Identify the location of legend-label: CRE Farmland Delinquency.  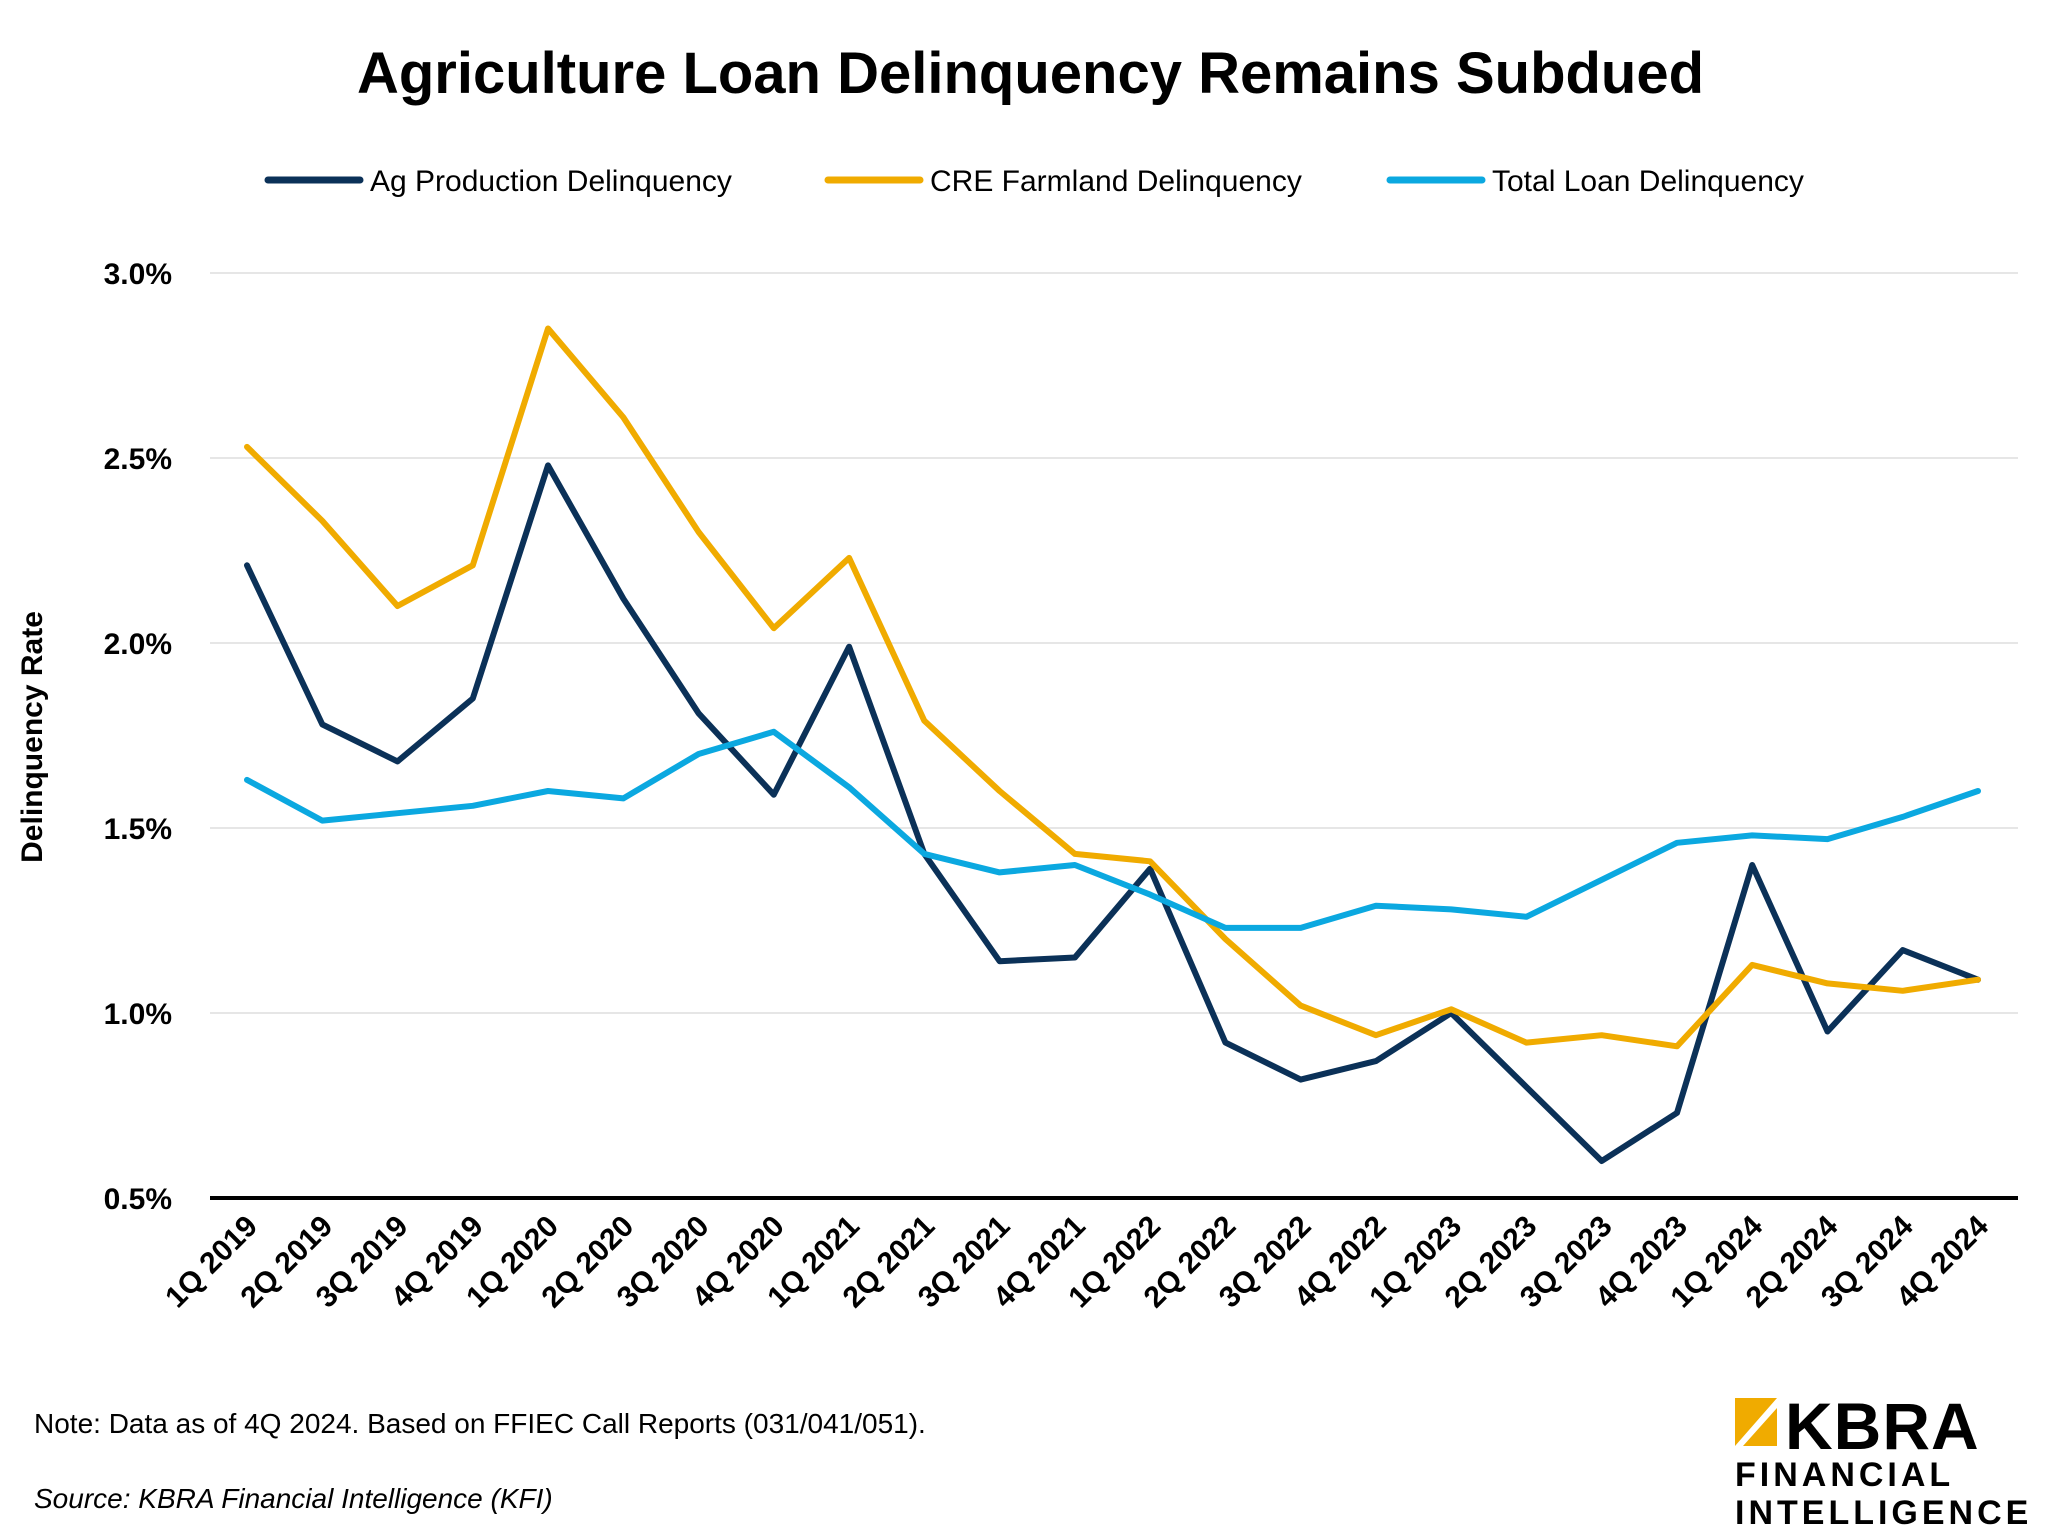
(1116, 181).